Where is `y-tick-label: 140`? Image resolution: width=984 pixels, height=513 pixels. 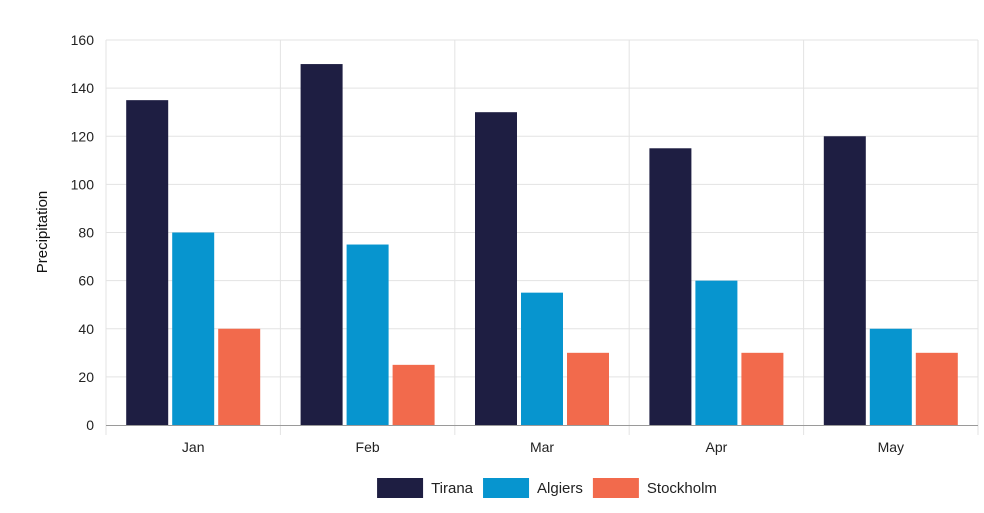 y-tick-label: 140 is located at coordinates (83, 88).